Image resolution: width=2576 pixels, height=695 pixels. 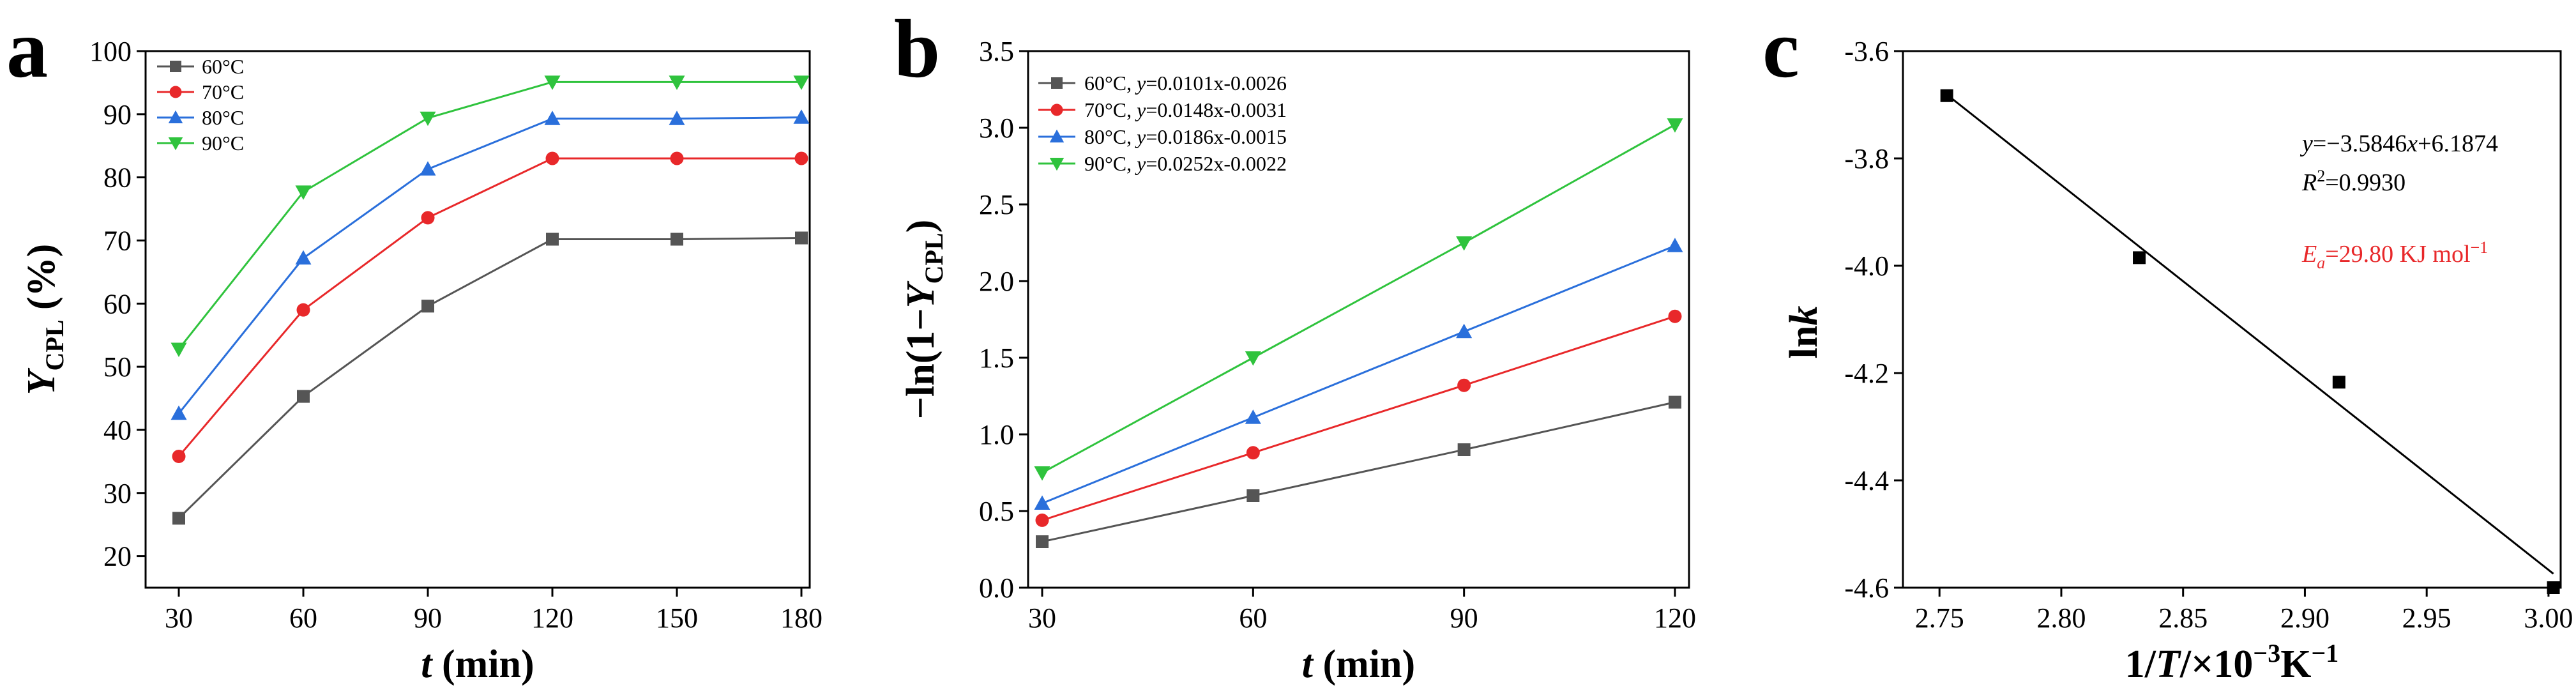 I want to click on label-part: =0.0101x-0.0026, so click(x=1216, y=83).